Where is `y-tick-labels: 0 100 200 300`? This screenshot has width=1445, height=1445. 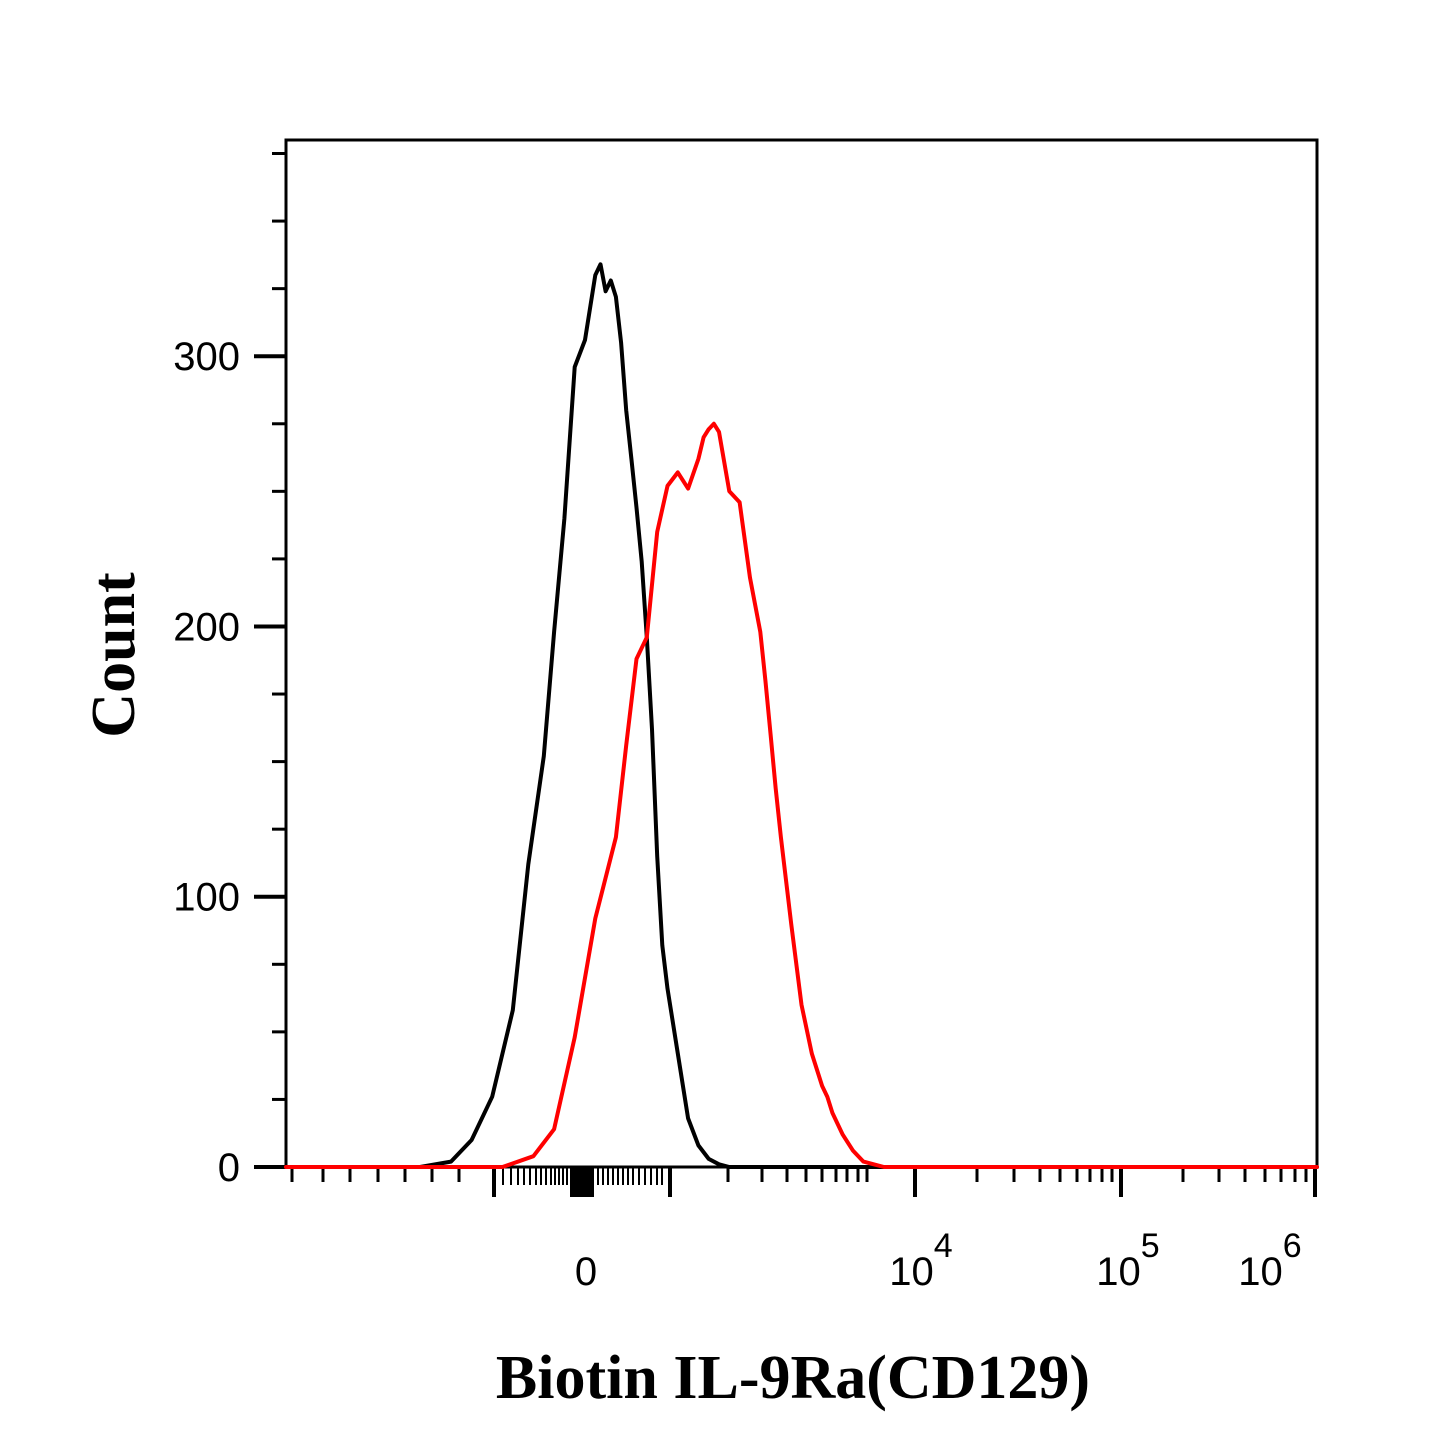
y-tick-labels: 0 100 200 300 is located at coordinates (206, 762).